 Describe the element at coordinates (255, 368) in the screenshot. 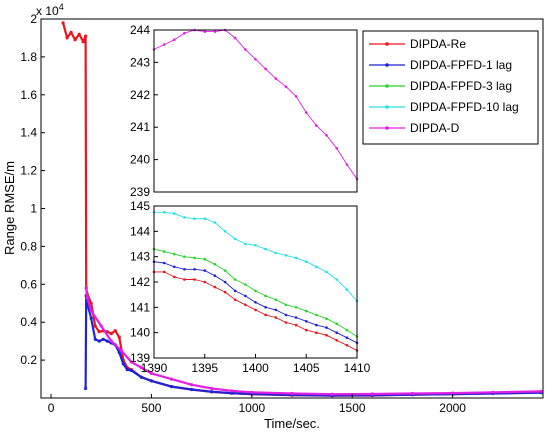

I see `inset-bottom-x-tick-label: 1400` at that location.